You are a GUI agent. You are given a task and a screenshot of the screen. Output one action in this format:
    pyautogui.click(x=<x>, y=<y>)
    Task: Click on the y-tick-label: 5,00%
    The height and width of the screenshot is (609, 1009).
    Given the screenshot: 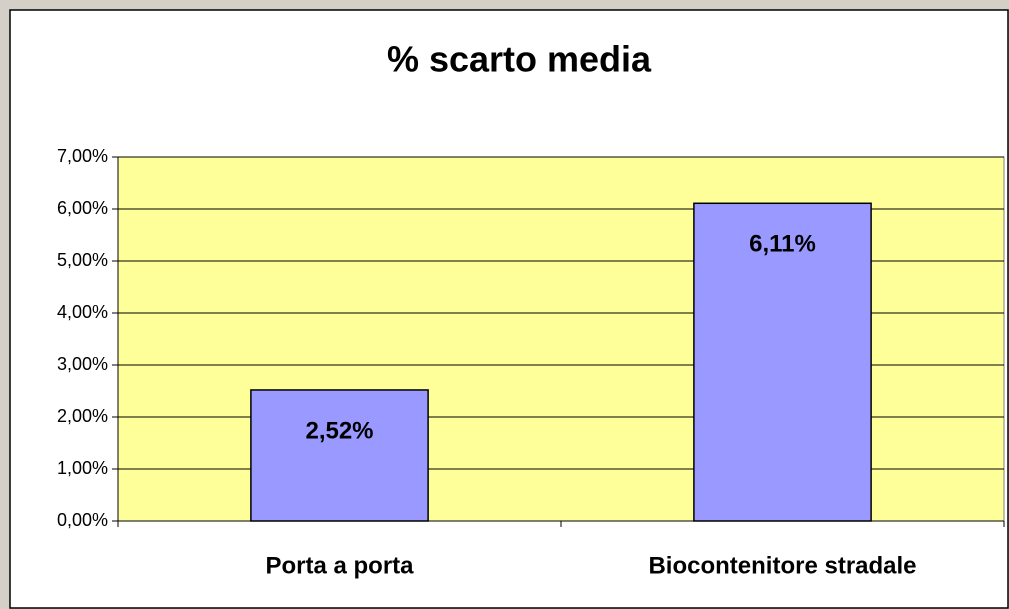 What is the action you would take?
    pyautogui.click(x=82, y=260)
    